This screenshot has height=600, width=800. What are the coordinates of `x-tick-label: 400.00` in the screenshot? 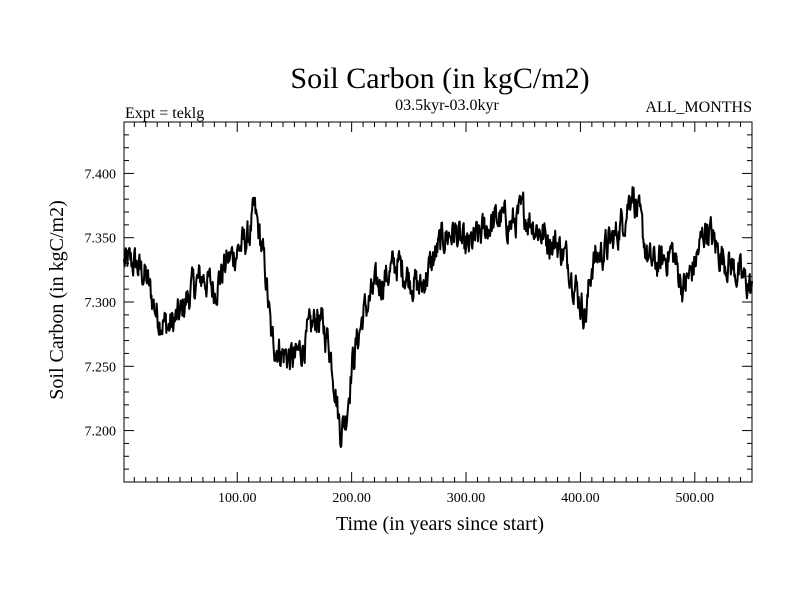 It's located at (580, 498).